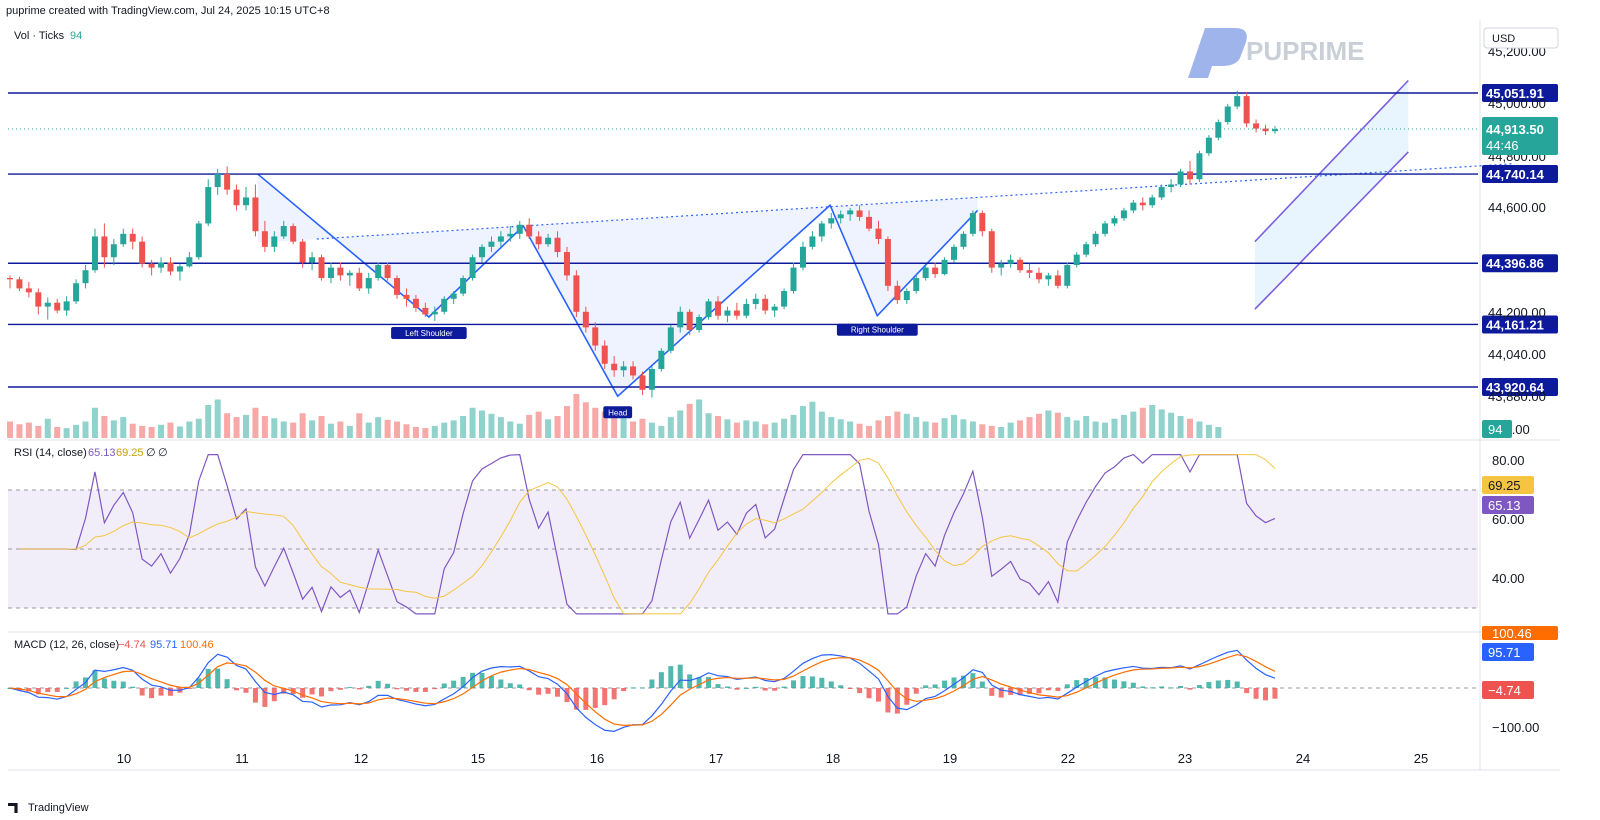 The image size is (1600, 820). Describe the element at coordinates (1504, 690) in the screenshot. I see `macd-histogram-value-label: −4.74` at that location.